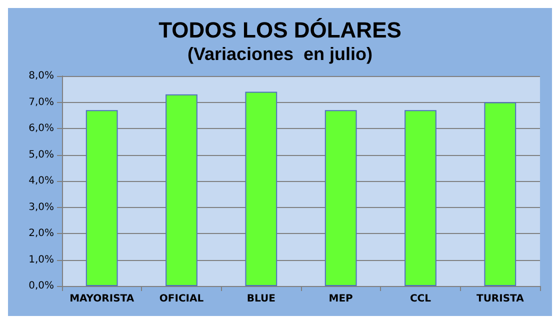  Describe the element at coordinates (41, 260) in the screenshot. I see `y-tick-label: 1,0%` at that location.